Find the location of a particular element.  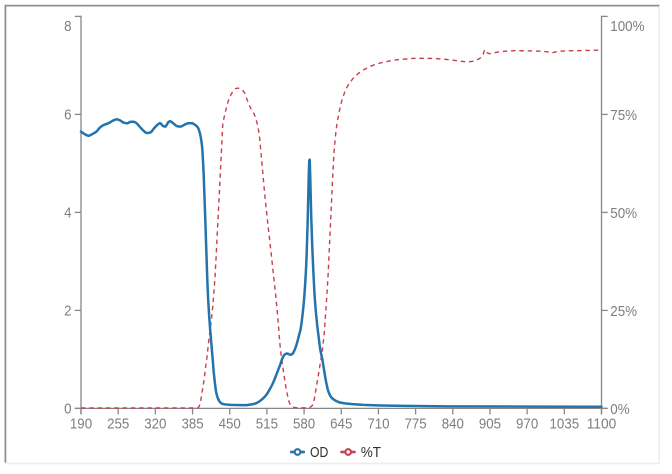

svg-text: OD is located at coordinates (319, 452).